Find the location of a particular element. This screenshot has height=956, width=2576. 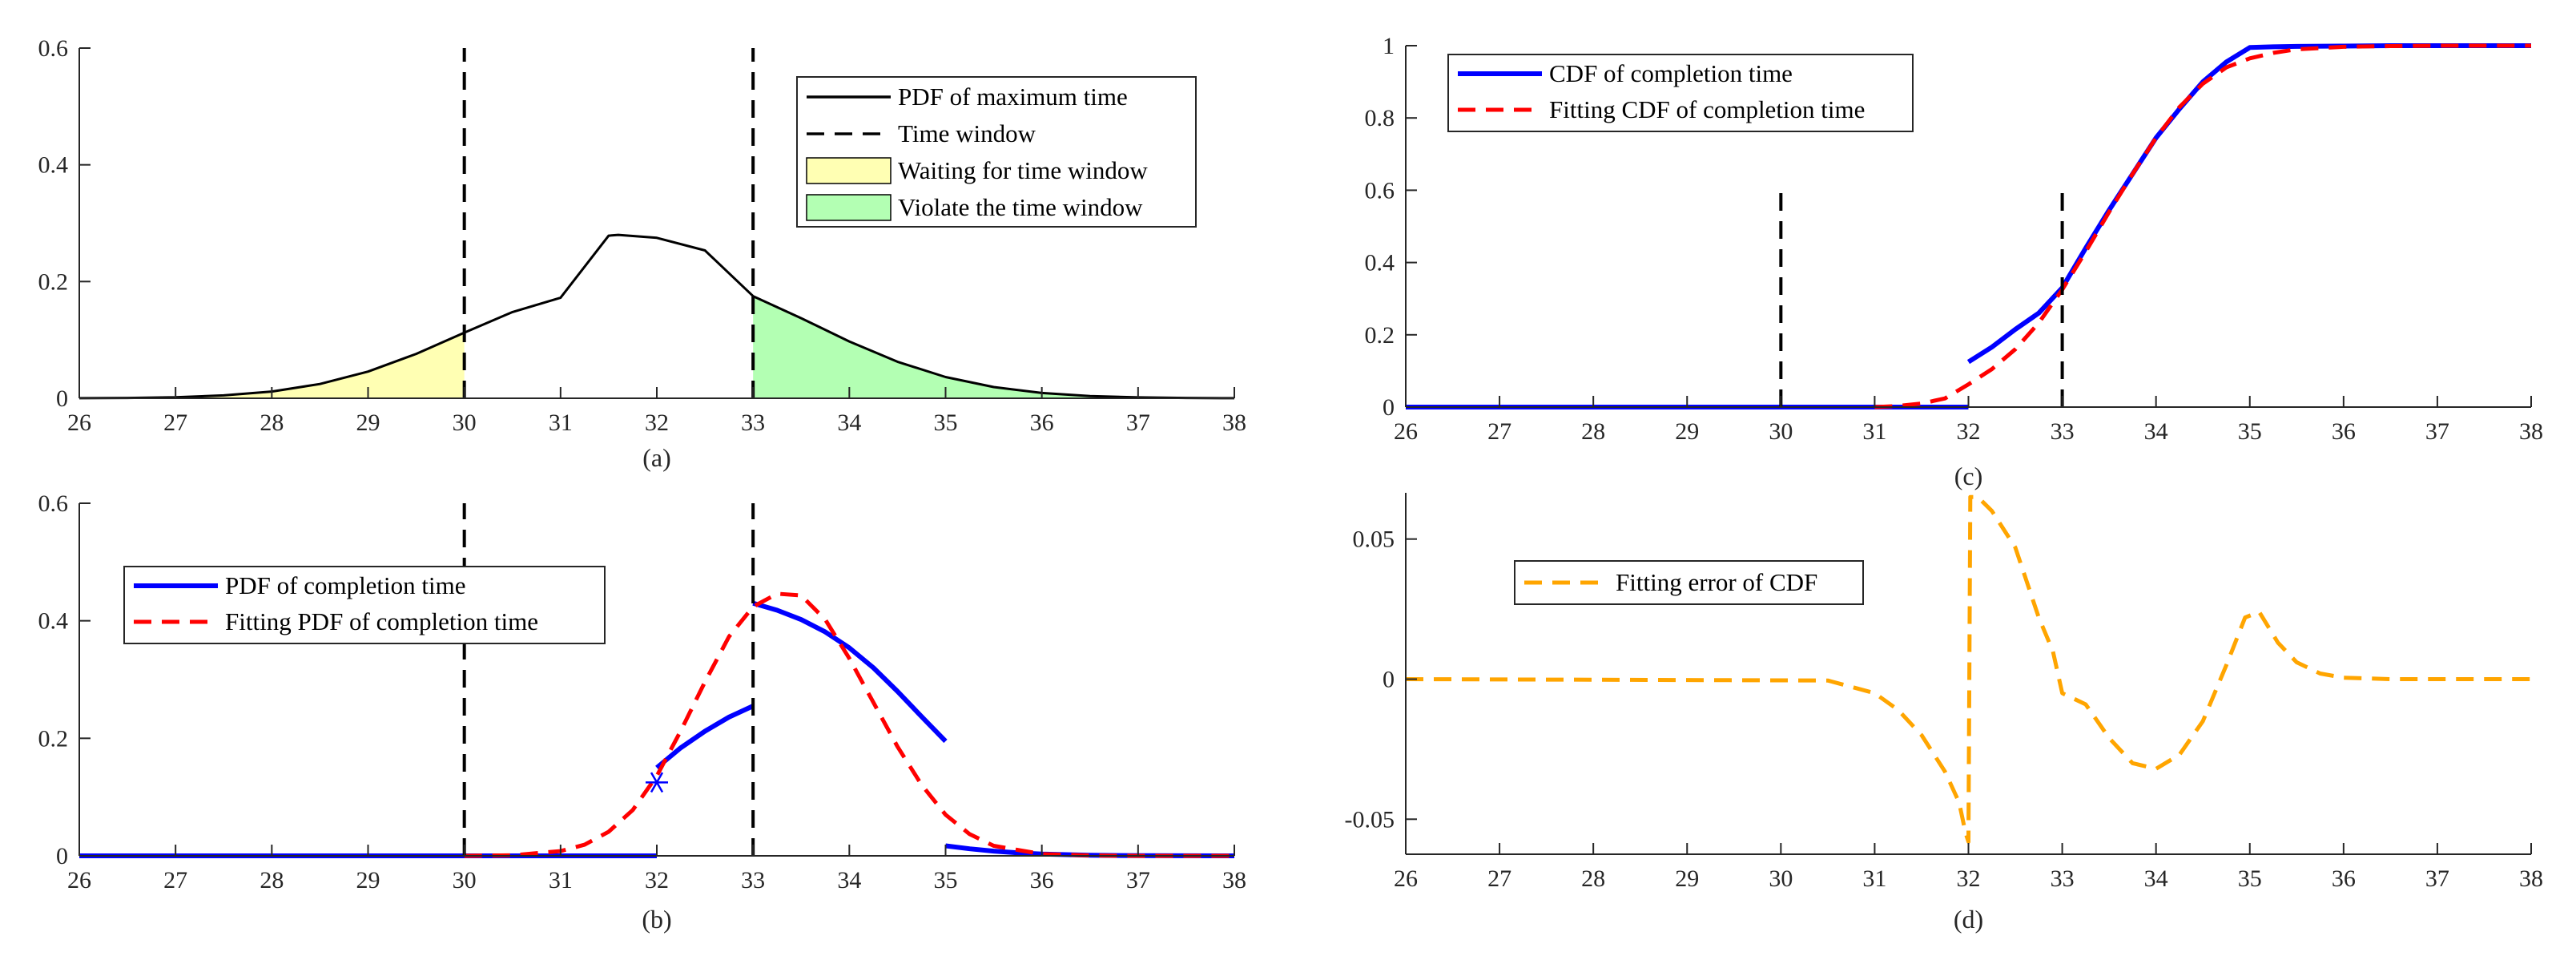

legend-entry-2: Waiting for time window is located at coordinates (977, 170).